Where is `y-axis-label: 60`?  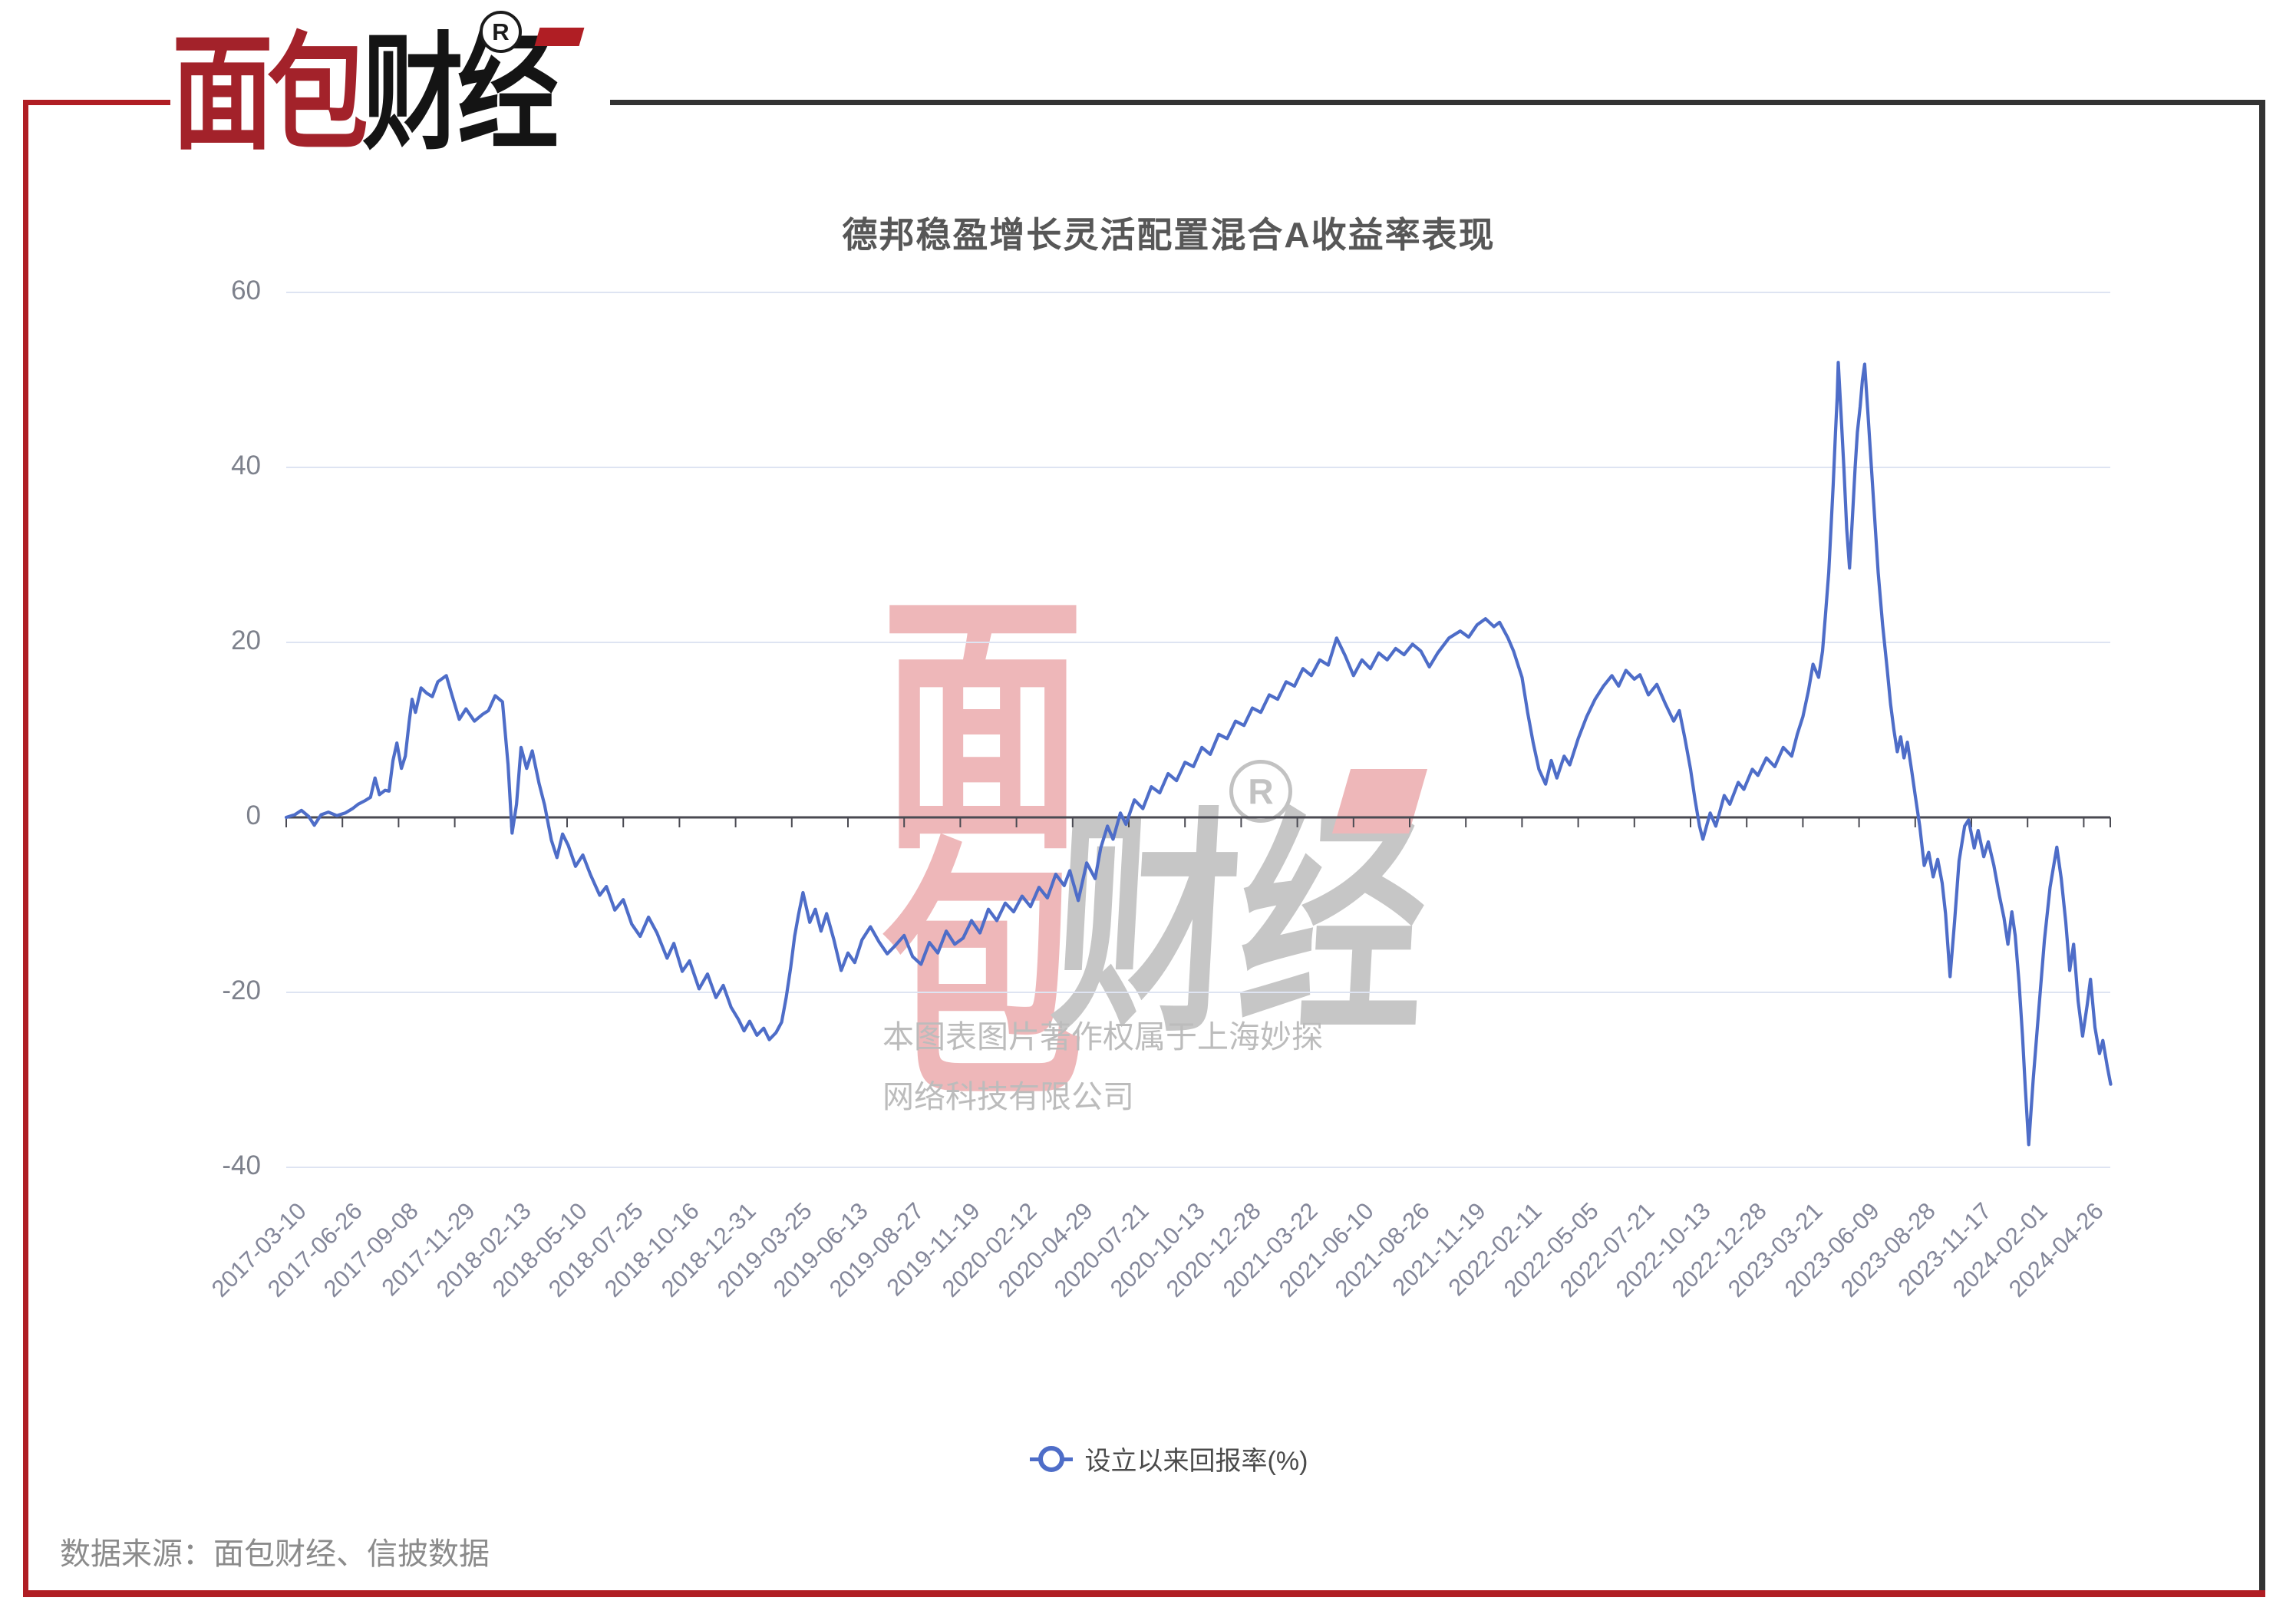
y-axis-label: 60 is located at coordinates (246, 290).